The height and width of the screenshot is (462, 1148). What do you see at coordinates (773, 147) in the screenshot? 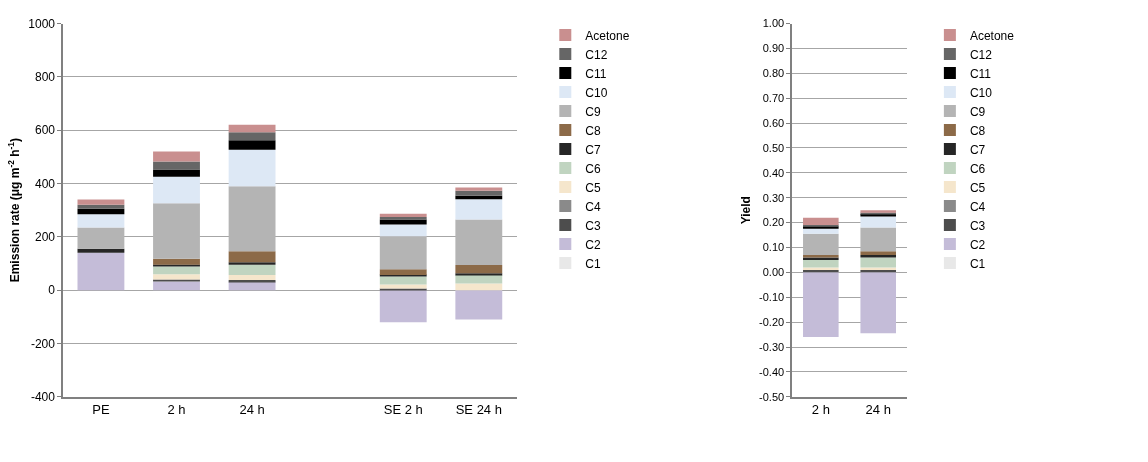
I see `y-tick-label: 0.50` at bounding box center [773, 147].